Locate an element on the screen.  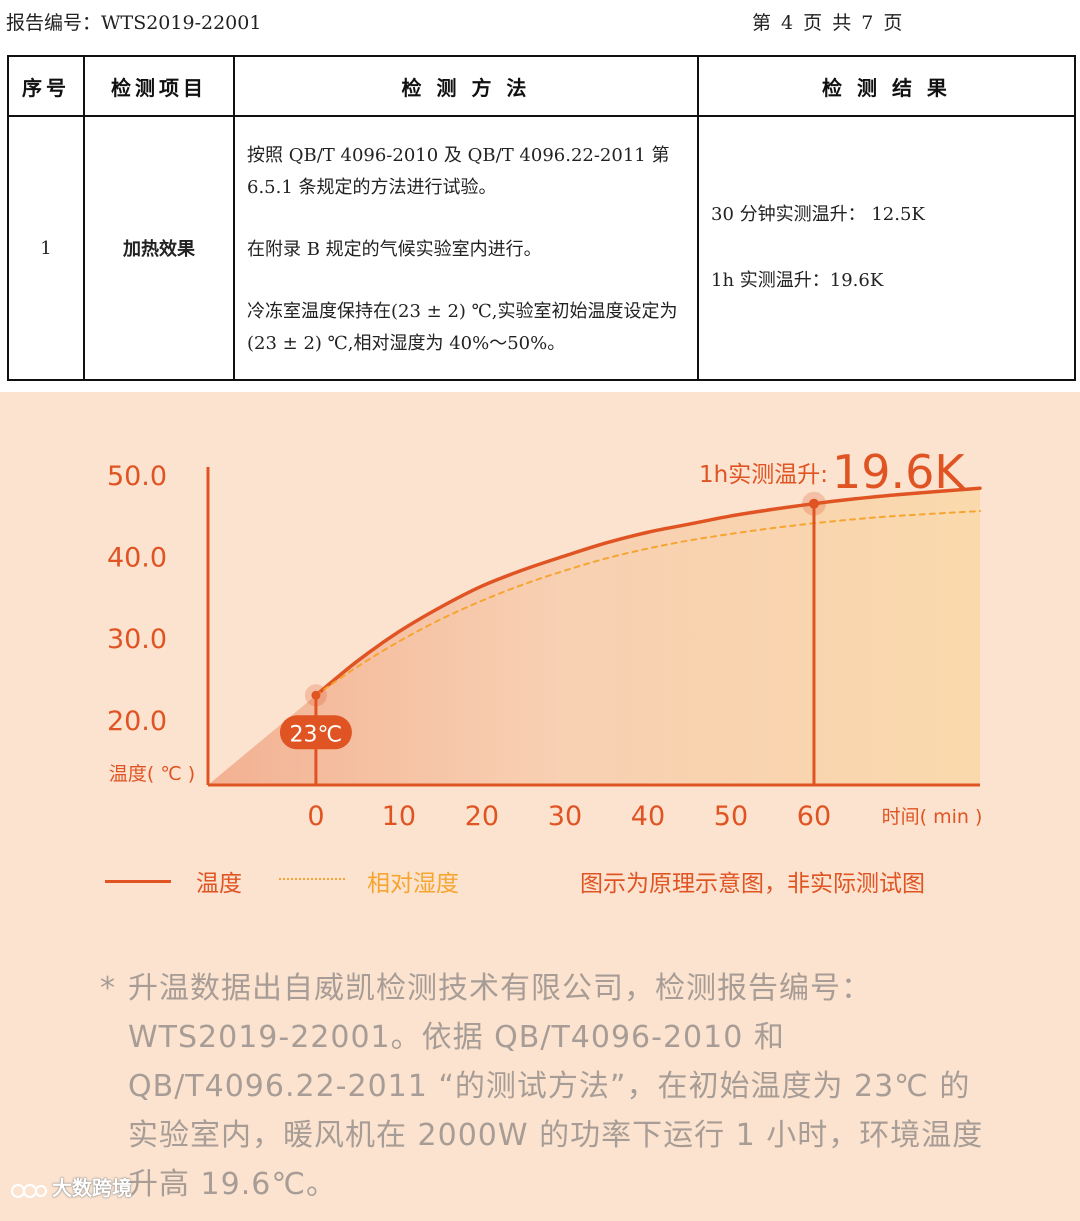
col-header-item: 检测项目 is located at coordinates (159, 86).